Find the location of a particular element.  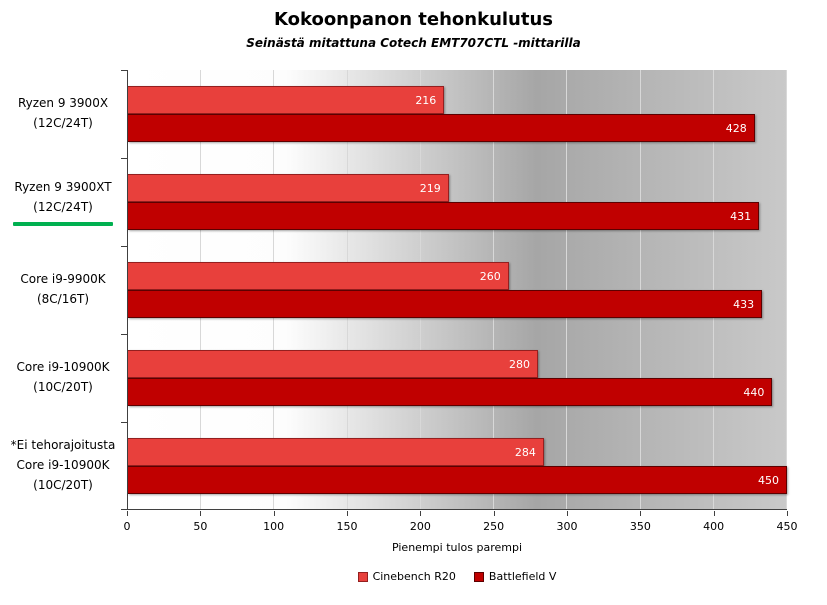

legend: Cinebench R20 Battlefield V is located at coordinates (457, 576).